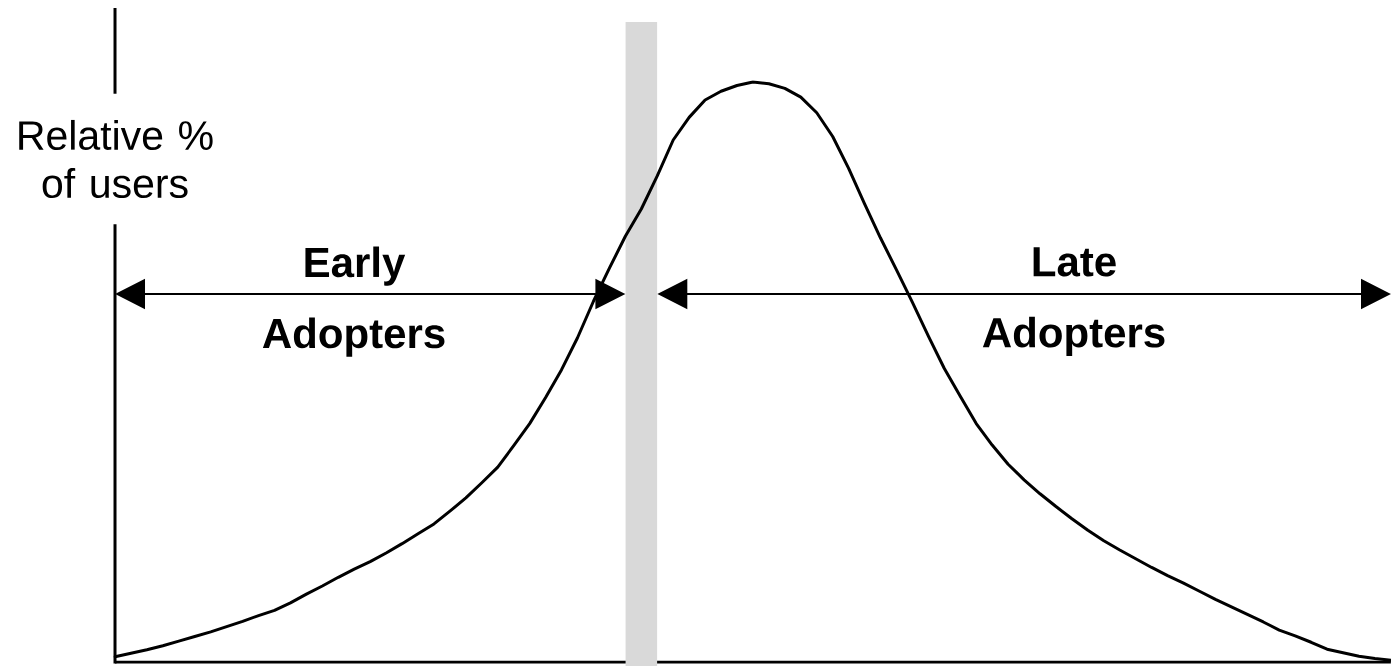 The width and height of the screenshot is (1391, 666). Describe the element at coordinates (116, 159) in the screenshot. I see `y-axis-title: Relative % of users` at that location.